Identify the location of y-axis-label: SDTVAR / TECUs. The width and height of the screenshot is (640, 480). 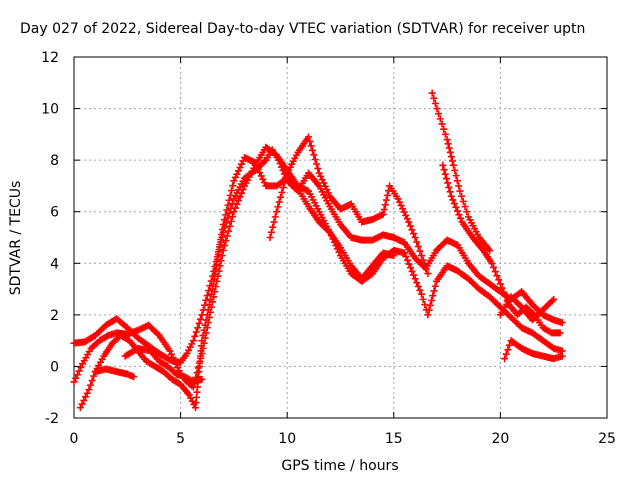
(16, 238).